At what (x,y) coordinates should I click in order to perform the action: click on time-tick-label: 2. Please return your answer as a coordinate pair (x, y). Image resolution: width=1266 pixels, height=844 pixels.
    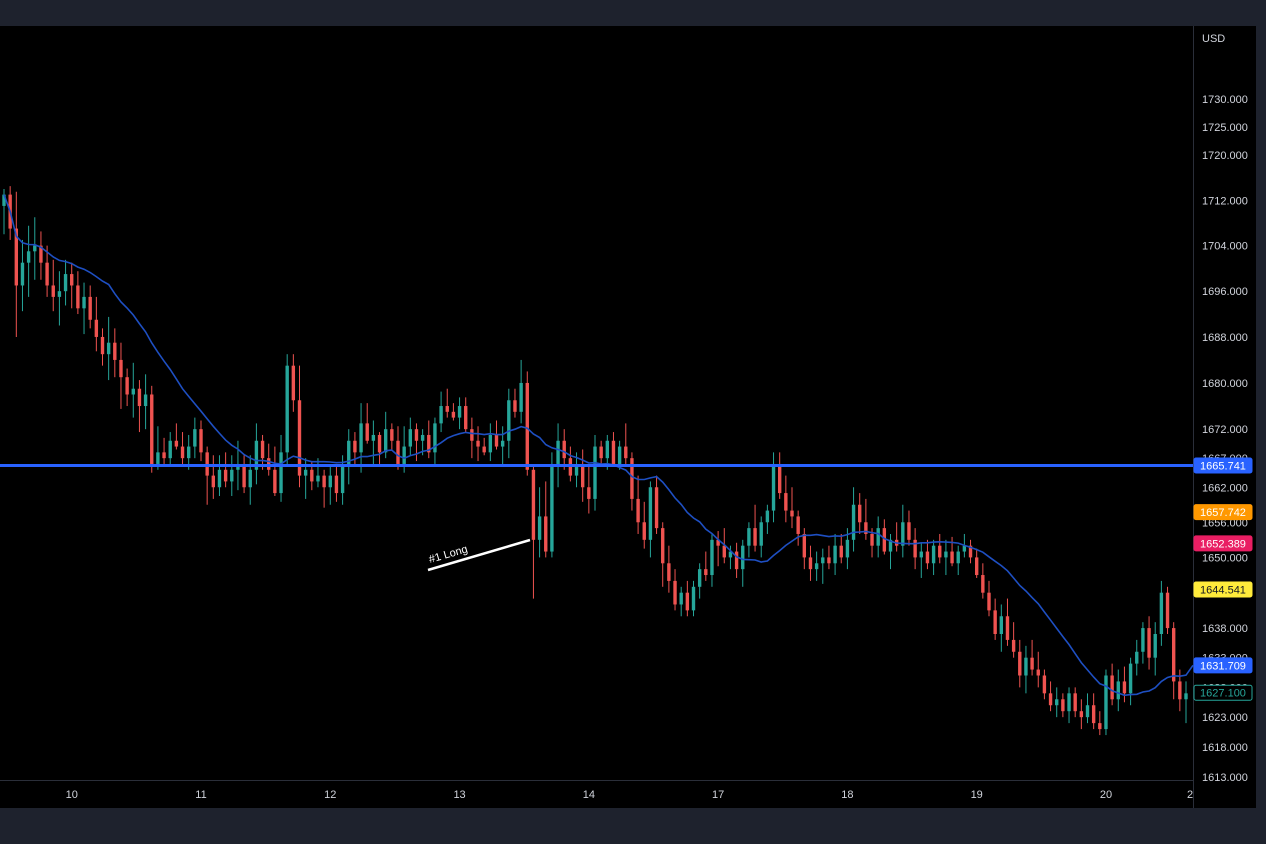
    Looking at the image, I should click on (1190, 795).